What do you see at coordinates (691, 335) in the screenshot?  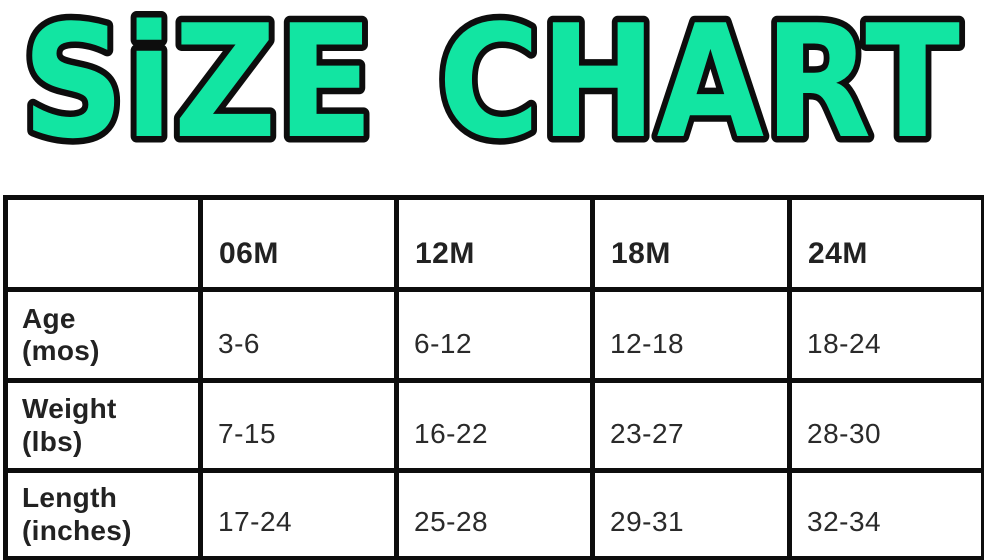 I see `table-cell: 12-18` at bounding box center [691, 335].